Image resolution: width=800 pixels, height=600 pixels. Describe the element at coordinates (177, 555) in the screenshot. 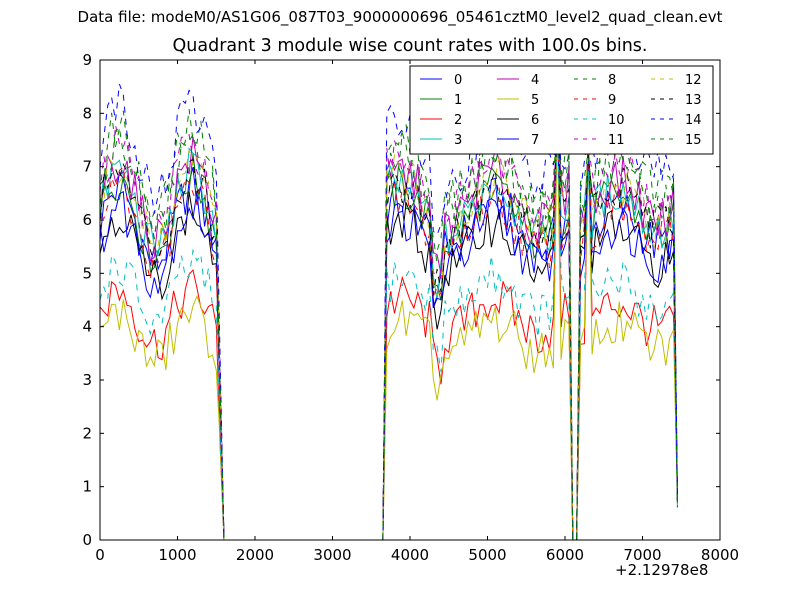

I see `x-tick-label: 1000` at that location.